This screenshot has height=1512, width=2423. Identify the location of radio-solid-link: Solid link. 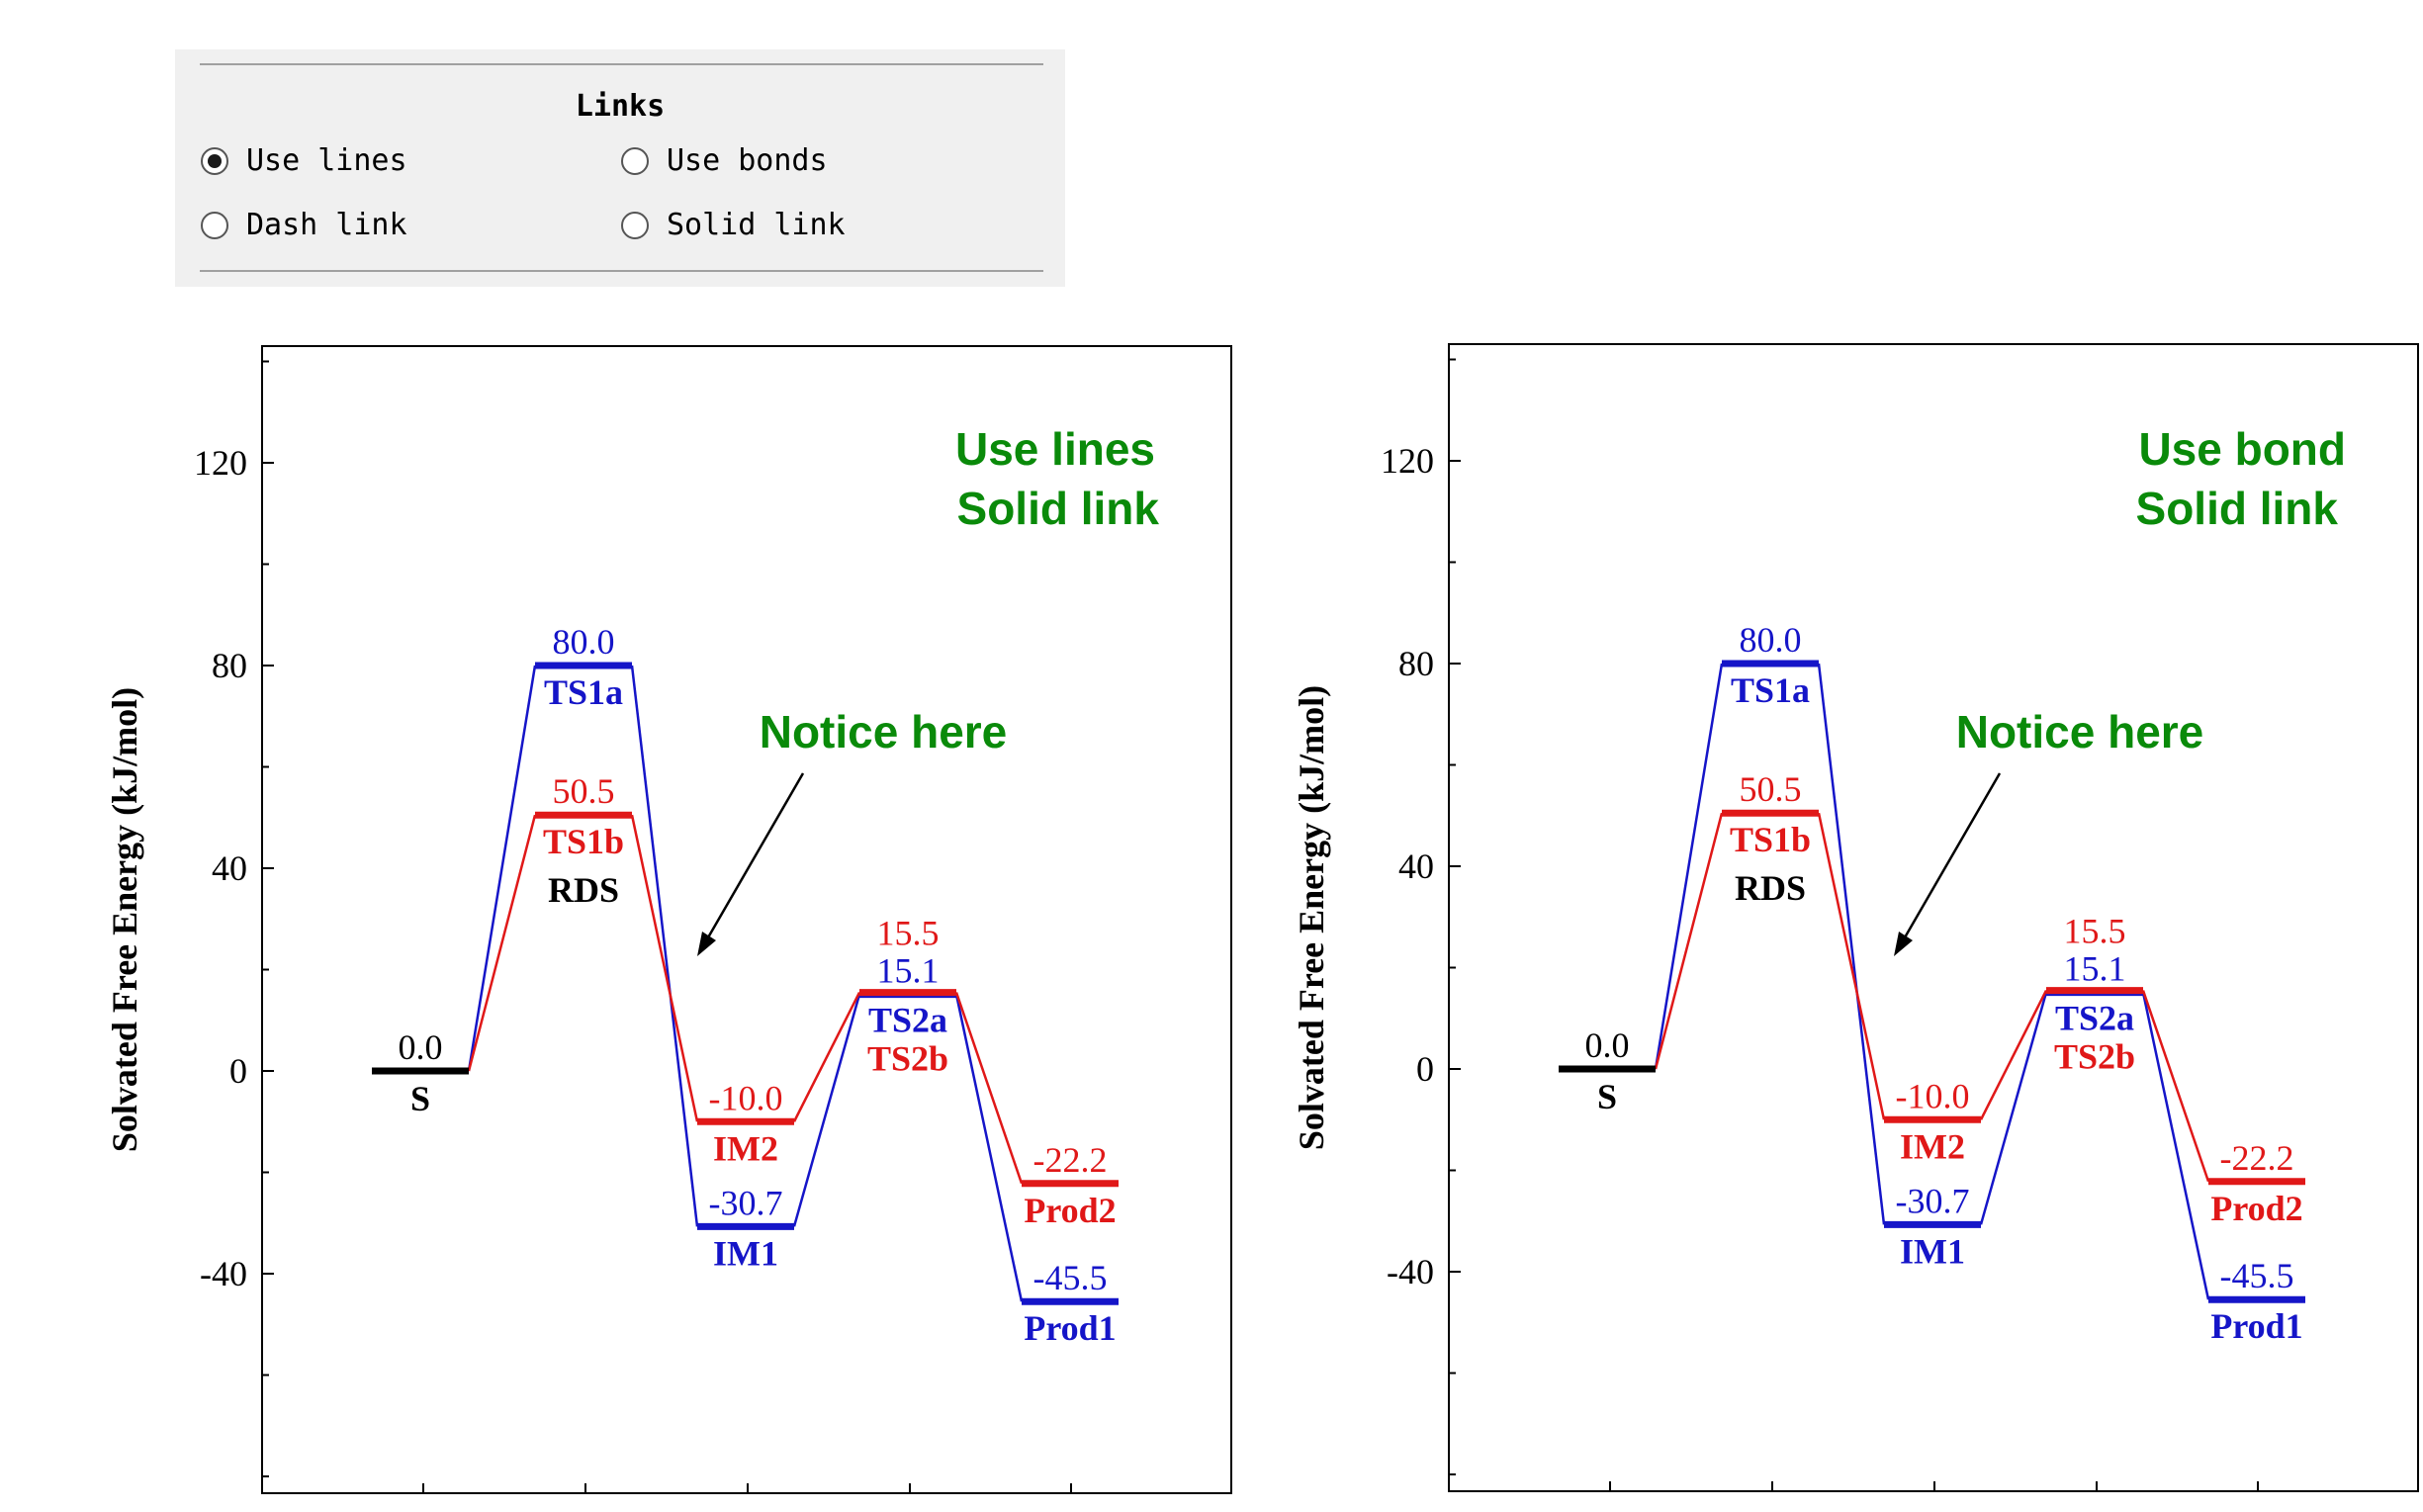
(733, 225).